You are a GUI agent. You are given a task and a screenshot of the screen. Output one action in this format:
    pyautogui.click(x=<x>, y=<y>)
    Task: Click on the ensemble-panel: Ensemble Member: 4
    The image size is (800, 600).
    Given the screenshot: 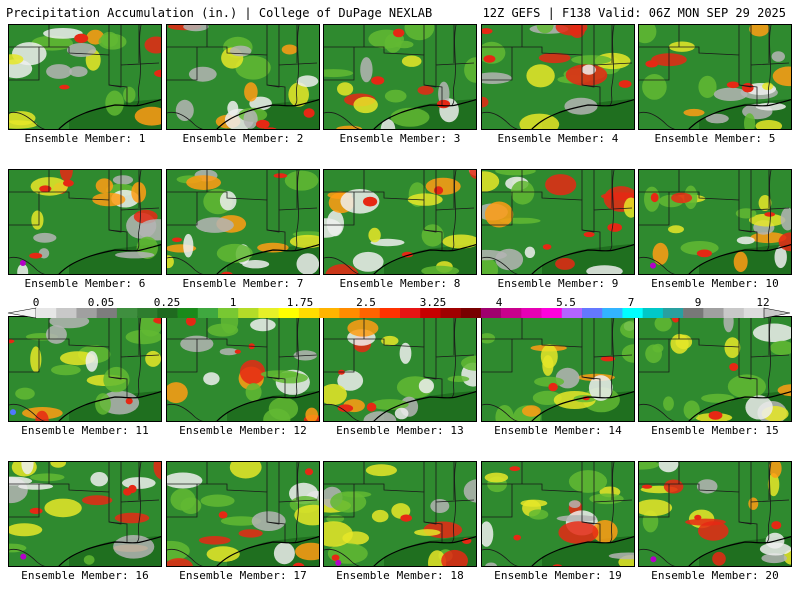 What is the action you would take?
    pyautogui.click(x=558, y=85)
    